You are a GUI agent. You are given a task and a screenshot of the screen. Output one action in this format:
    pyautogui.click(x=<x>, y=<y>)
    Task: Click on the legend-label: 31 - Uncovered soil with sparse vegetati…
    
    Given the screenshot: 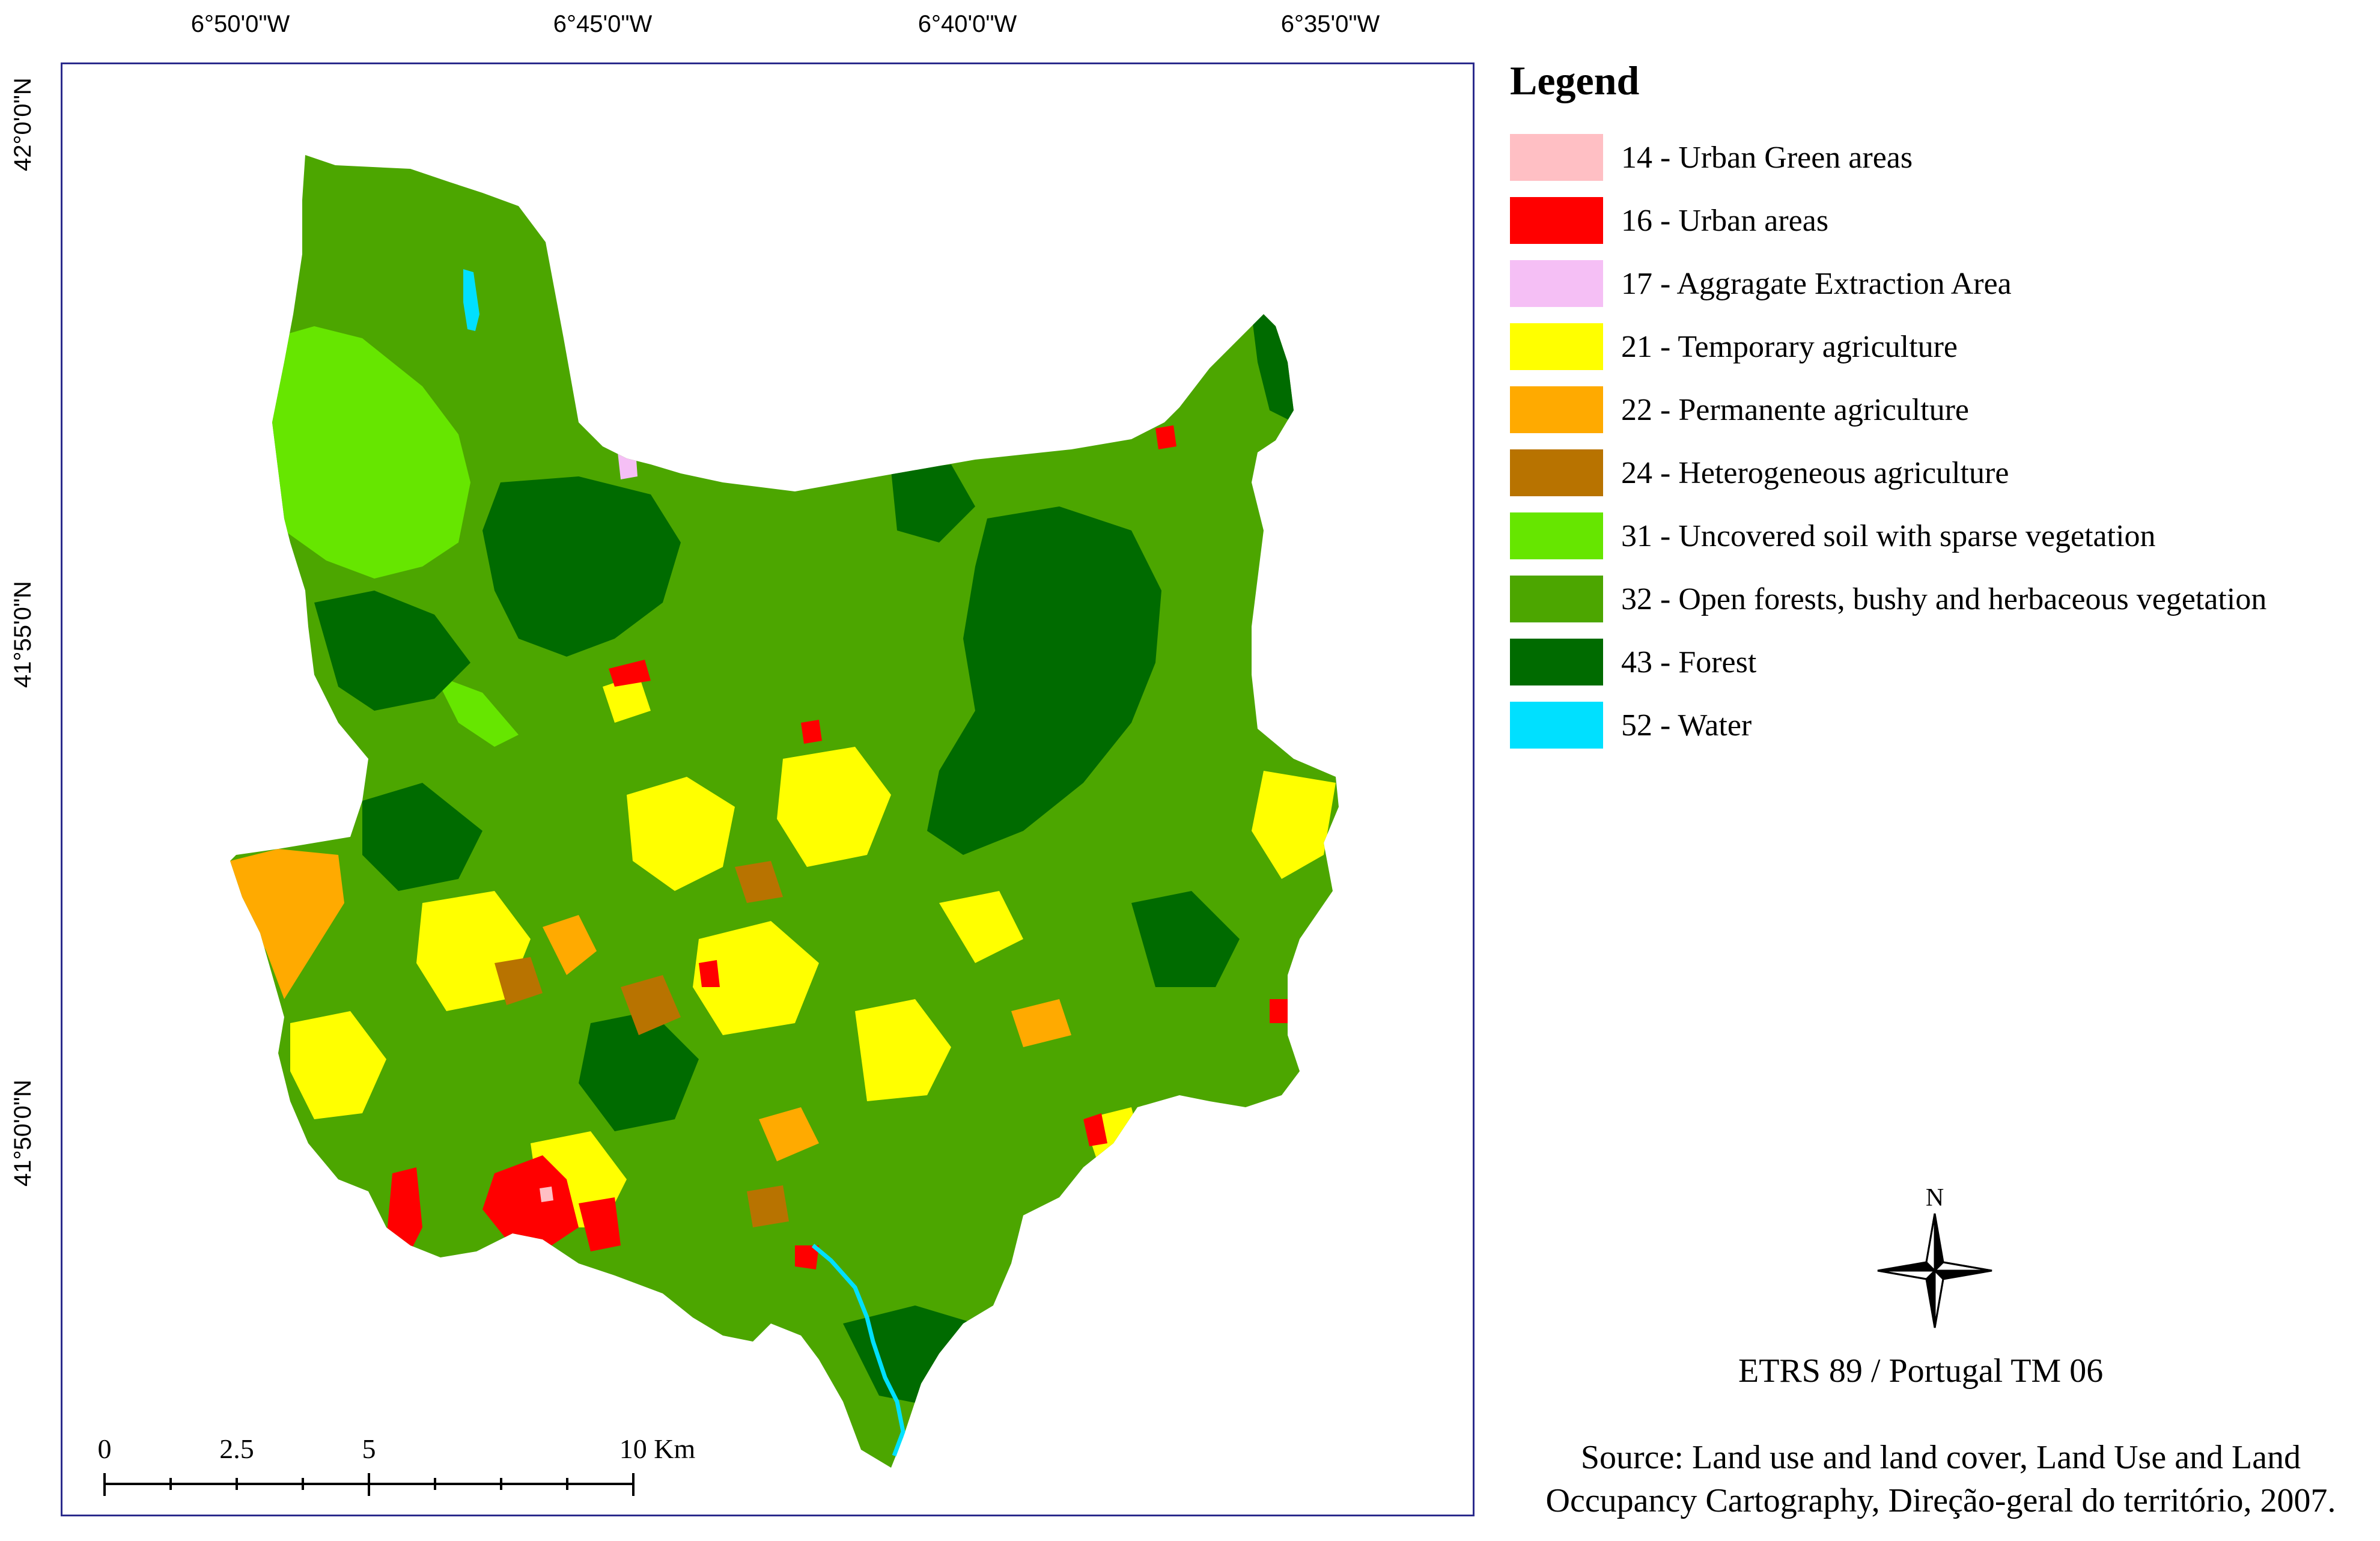 What is the action you would take?
    pyautogui.click(x=1888, y=535)
    